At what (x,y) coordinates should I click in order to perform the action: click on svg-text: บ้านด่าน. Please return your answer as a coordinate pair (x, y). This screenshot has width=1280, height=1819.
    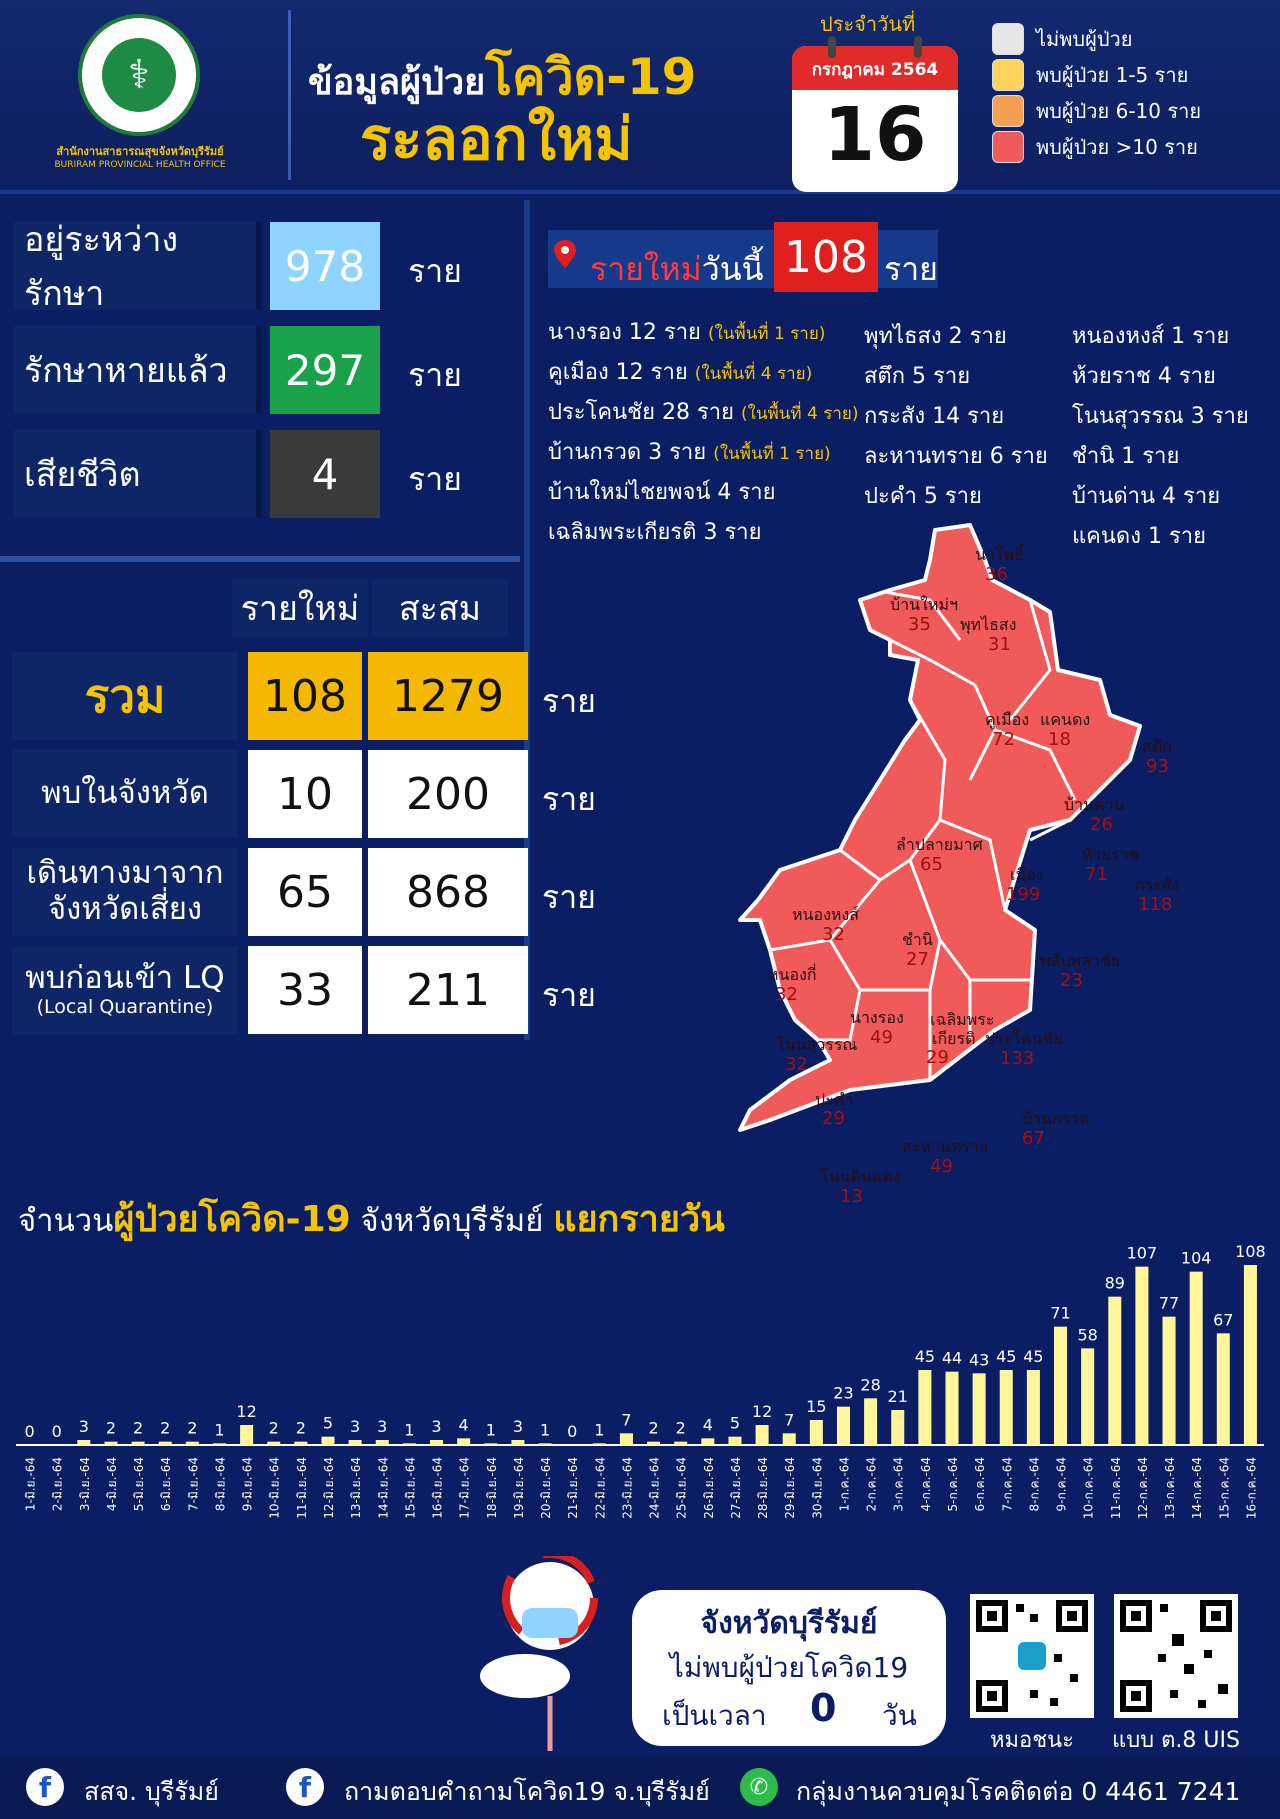
    Looking at the image, I should click on (1094, 804).